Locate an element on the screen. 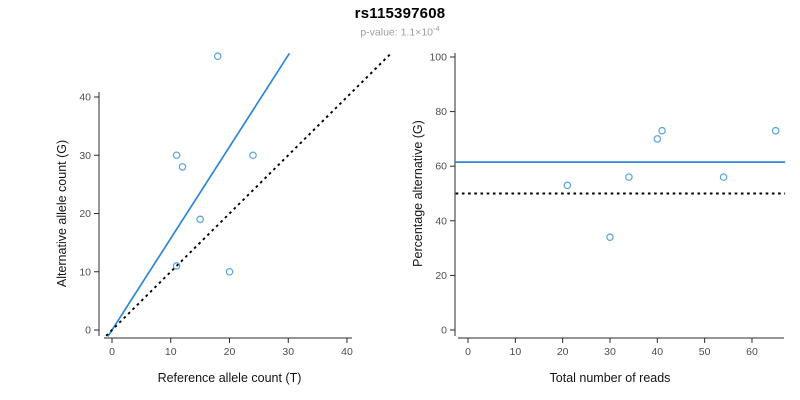 The image size is (800, 400). y-axis-label: Percentage alternative (G) is located at coordinates (418, 193).